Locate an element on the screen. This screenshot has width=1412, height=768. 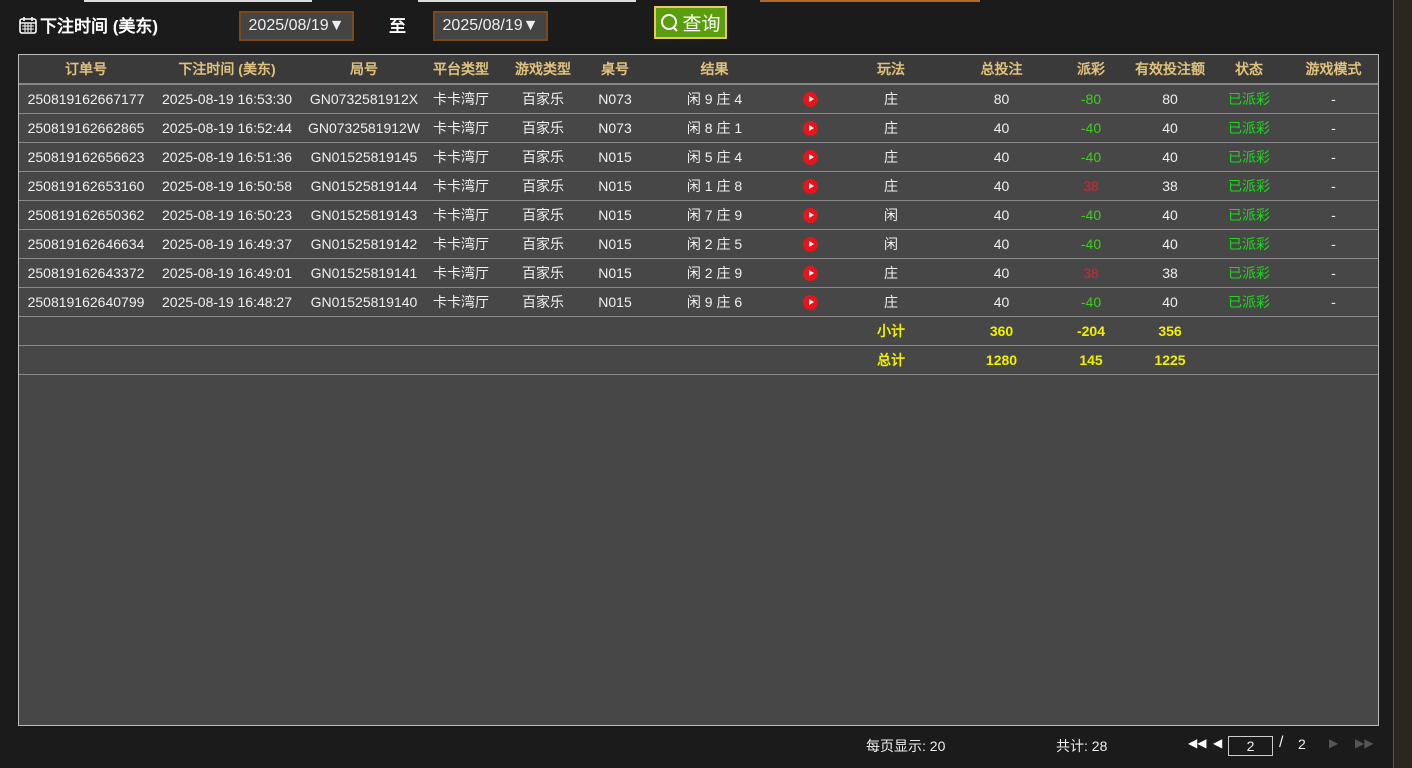
table-id-cell: N073 is located at coordinates (615, 99).